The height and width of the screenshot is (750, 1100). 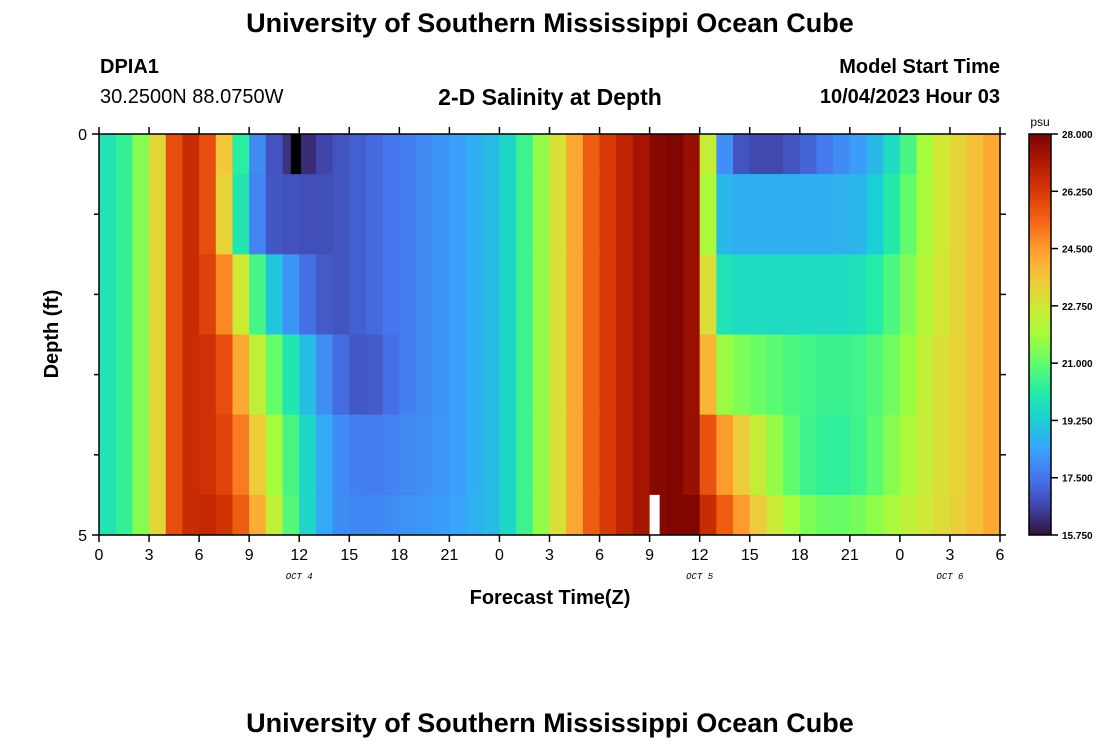 I want to click on x-tick-label: 6, so click(x=199, y=555).